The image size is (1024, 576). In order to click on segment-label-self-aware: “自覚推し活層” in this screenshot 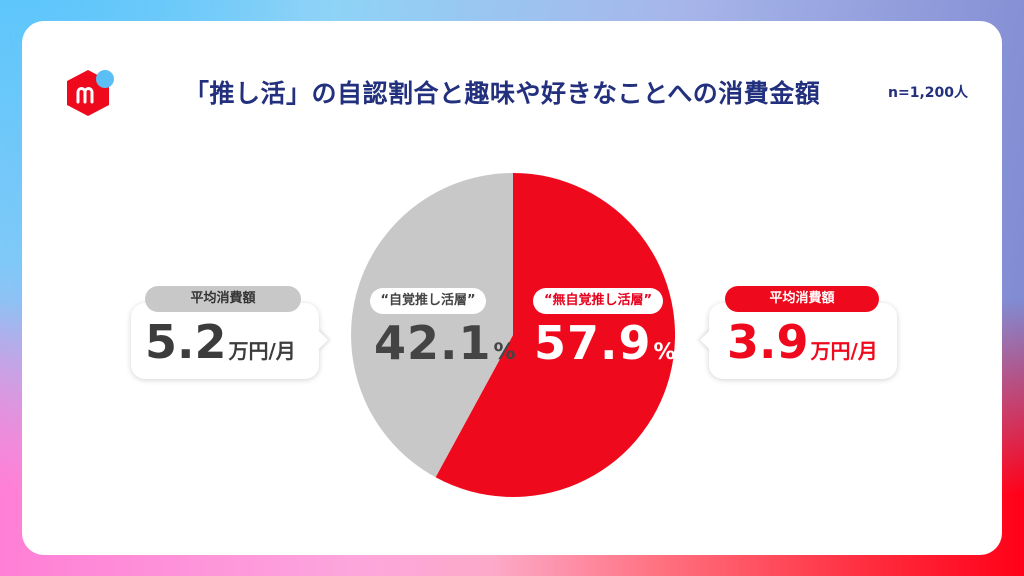, I will do `click(428, 301)`.